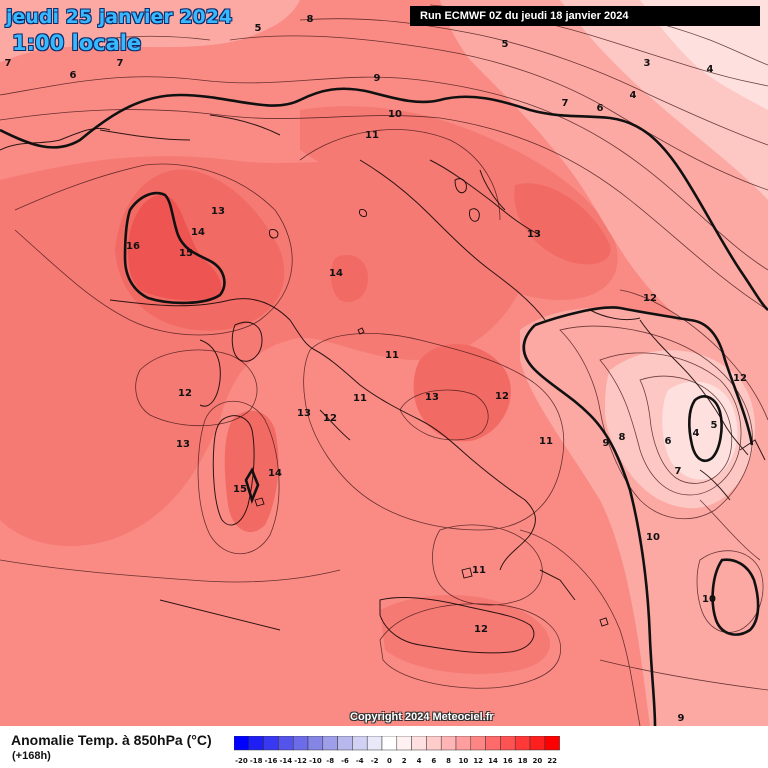 The height and width of the screenshot is (768, 768). Describe the element at coordinates (271, 761) in the screenshot. I see `legend-tick-label: -16` at that location.